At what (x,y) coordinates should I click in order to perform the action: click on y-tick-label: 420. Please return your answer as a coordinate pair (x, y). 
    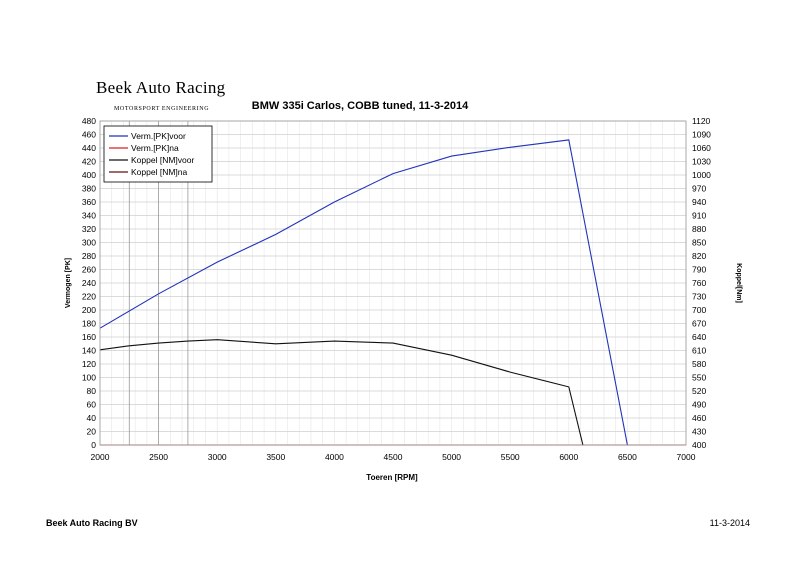
    Looking at the image, I should click on (89, 162).